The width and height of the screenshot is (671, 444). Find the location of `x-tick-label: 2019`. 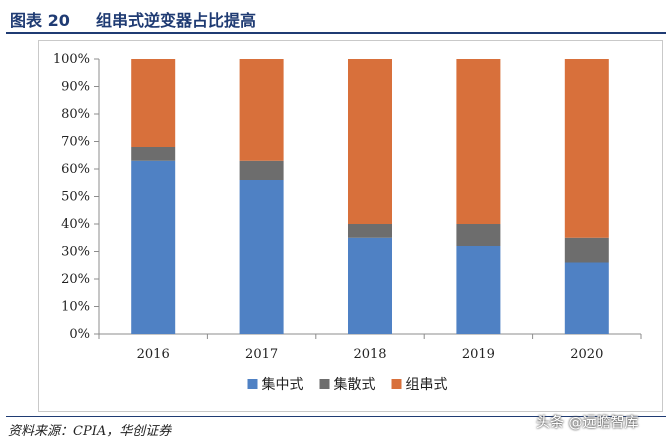

x-tick-label: 2019 is located at coordinates (478, 354).